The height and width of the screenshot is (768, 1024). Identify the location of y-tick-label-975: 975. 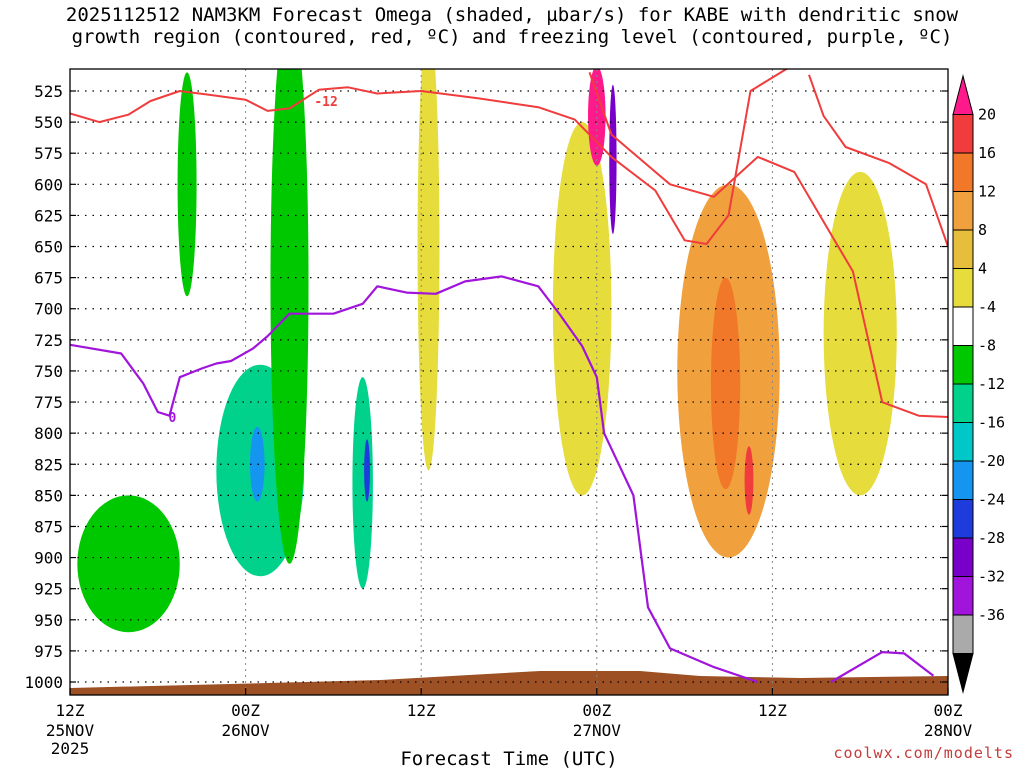
(48, 651).